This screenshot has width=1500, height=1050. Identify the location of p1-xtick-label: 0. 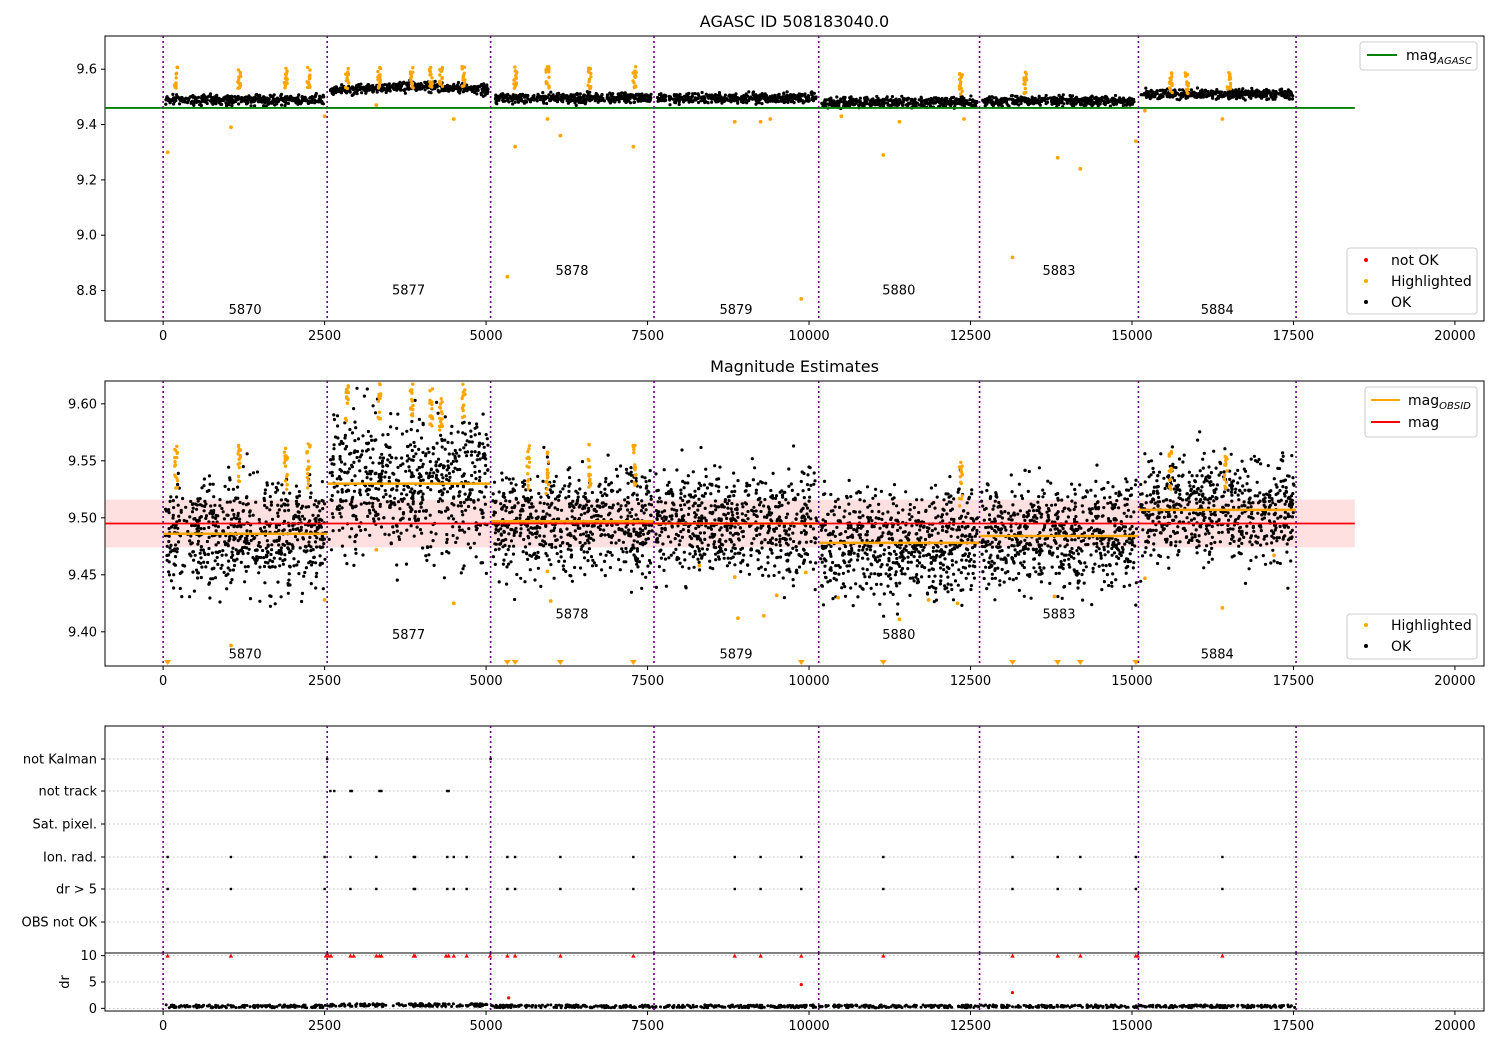
(163, 336).